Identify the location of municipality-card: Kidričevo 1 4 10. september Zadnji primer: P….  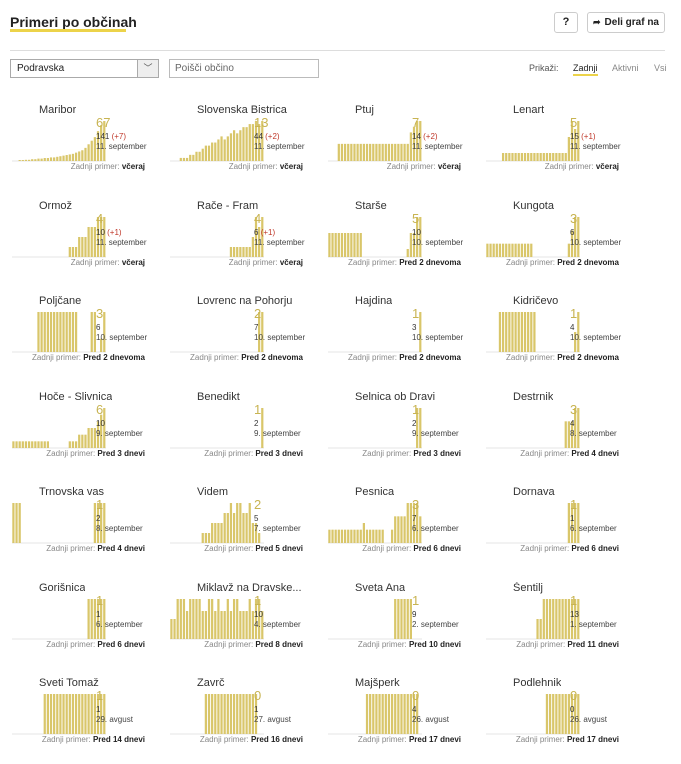
(559, 341).